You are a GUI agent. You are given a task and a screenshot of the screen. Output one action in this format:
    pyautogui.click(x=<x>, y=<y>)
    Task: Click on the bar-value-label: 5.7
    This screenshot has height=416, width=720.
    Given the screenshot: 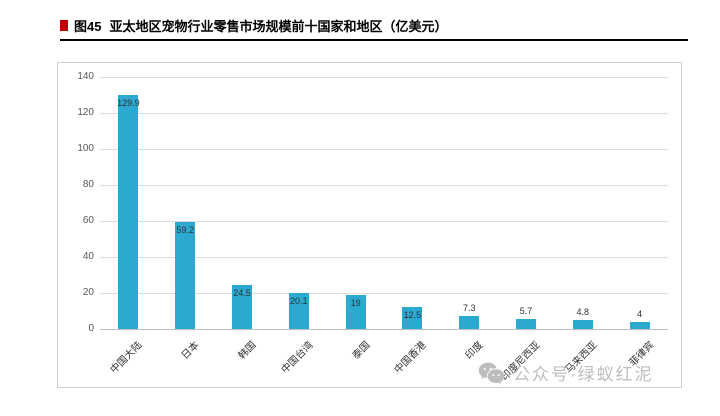 What is the action you would take?
    pyautogui.click(x=526, y=310)
    